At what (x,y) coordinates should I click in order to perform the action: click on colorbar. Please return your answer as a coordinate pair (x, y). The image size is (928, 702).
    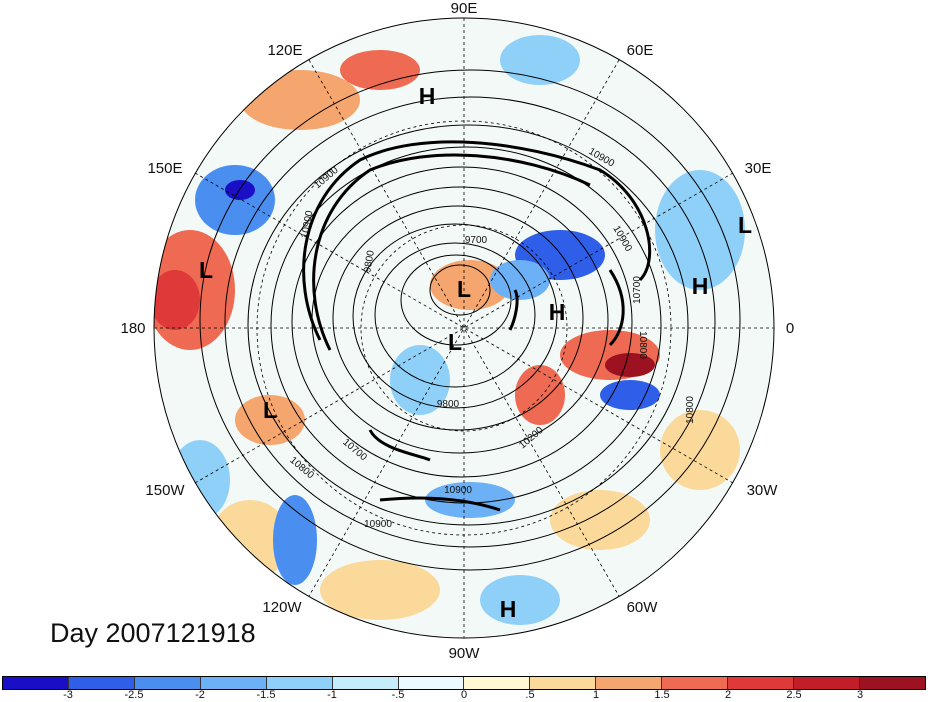
    Looking at the image, I should click on (464, 683).